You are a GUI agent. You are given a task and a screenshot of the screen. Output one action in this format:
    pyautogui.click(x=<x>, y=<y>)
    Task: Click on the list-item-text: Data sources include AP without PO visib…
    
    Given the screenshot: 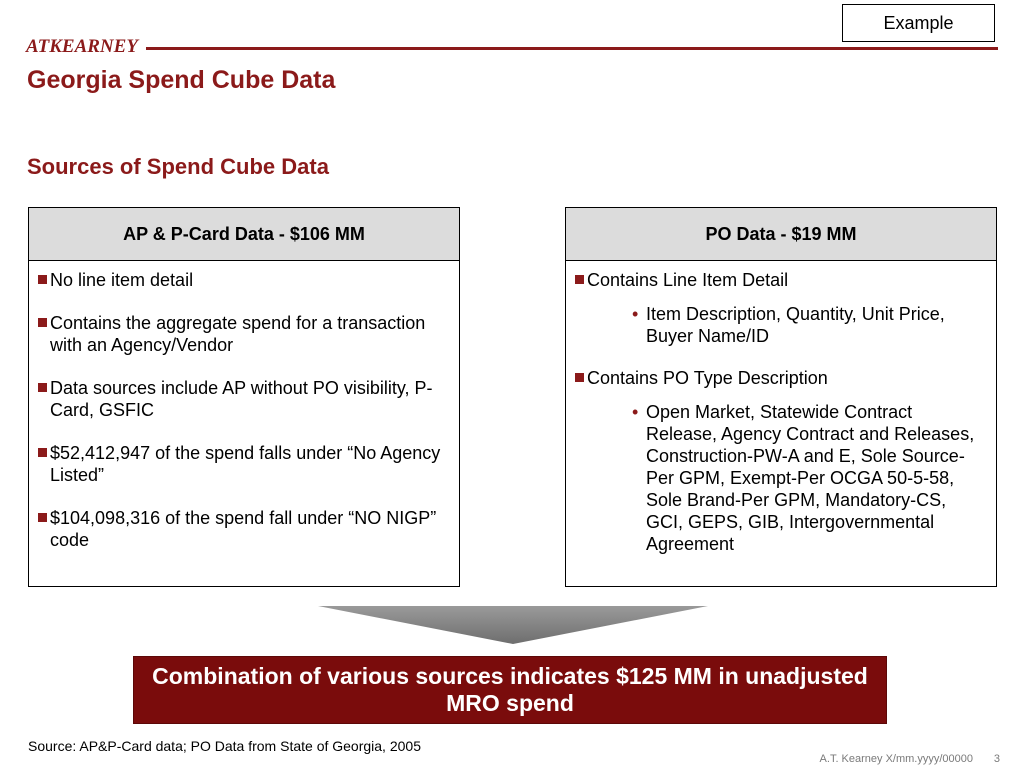 What is the action you would take?
    pyautogui.click(x=241, y=399)
    